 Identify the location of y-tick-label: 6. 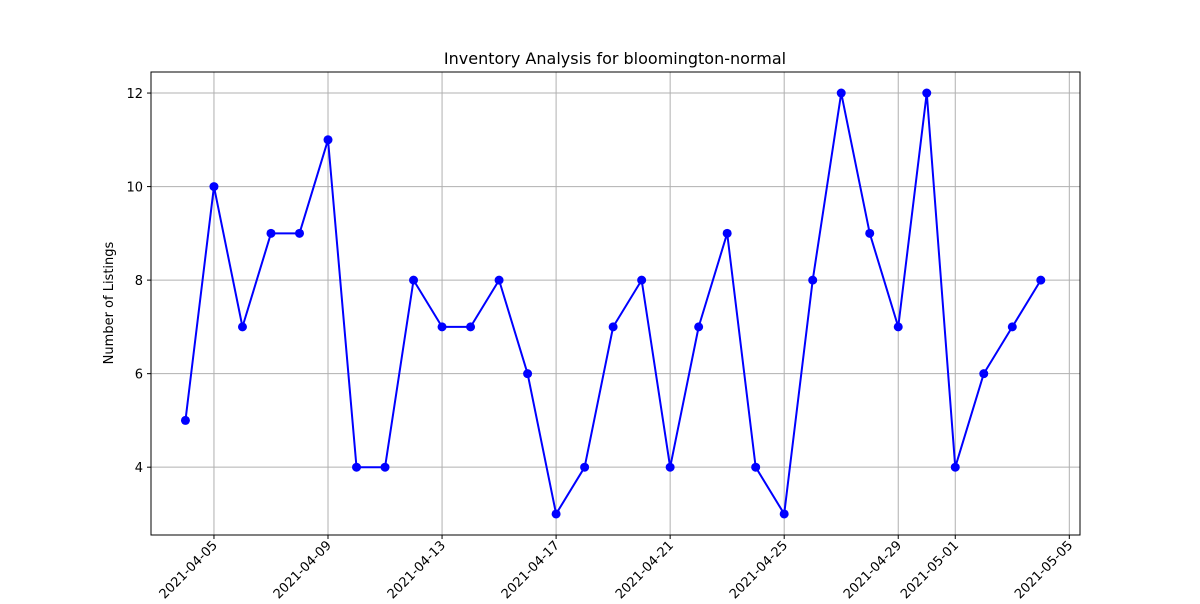
(139, 375).